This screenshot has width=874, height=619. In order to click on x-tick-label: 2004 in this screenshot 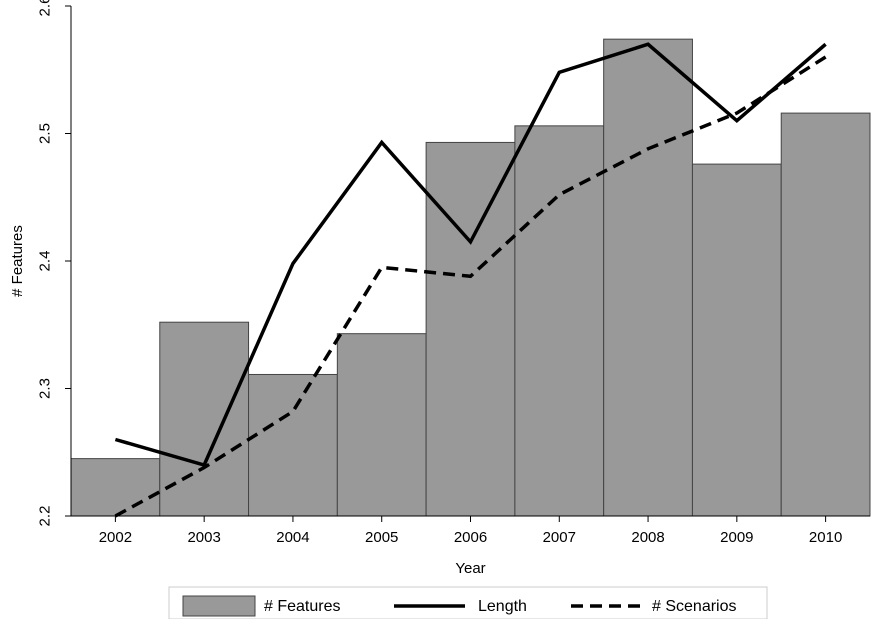, I will do `click(292, 537)`.